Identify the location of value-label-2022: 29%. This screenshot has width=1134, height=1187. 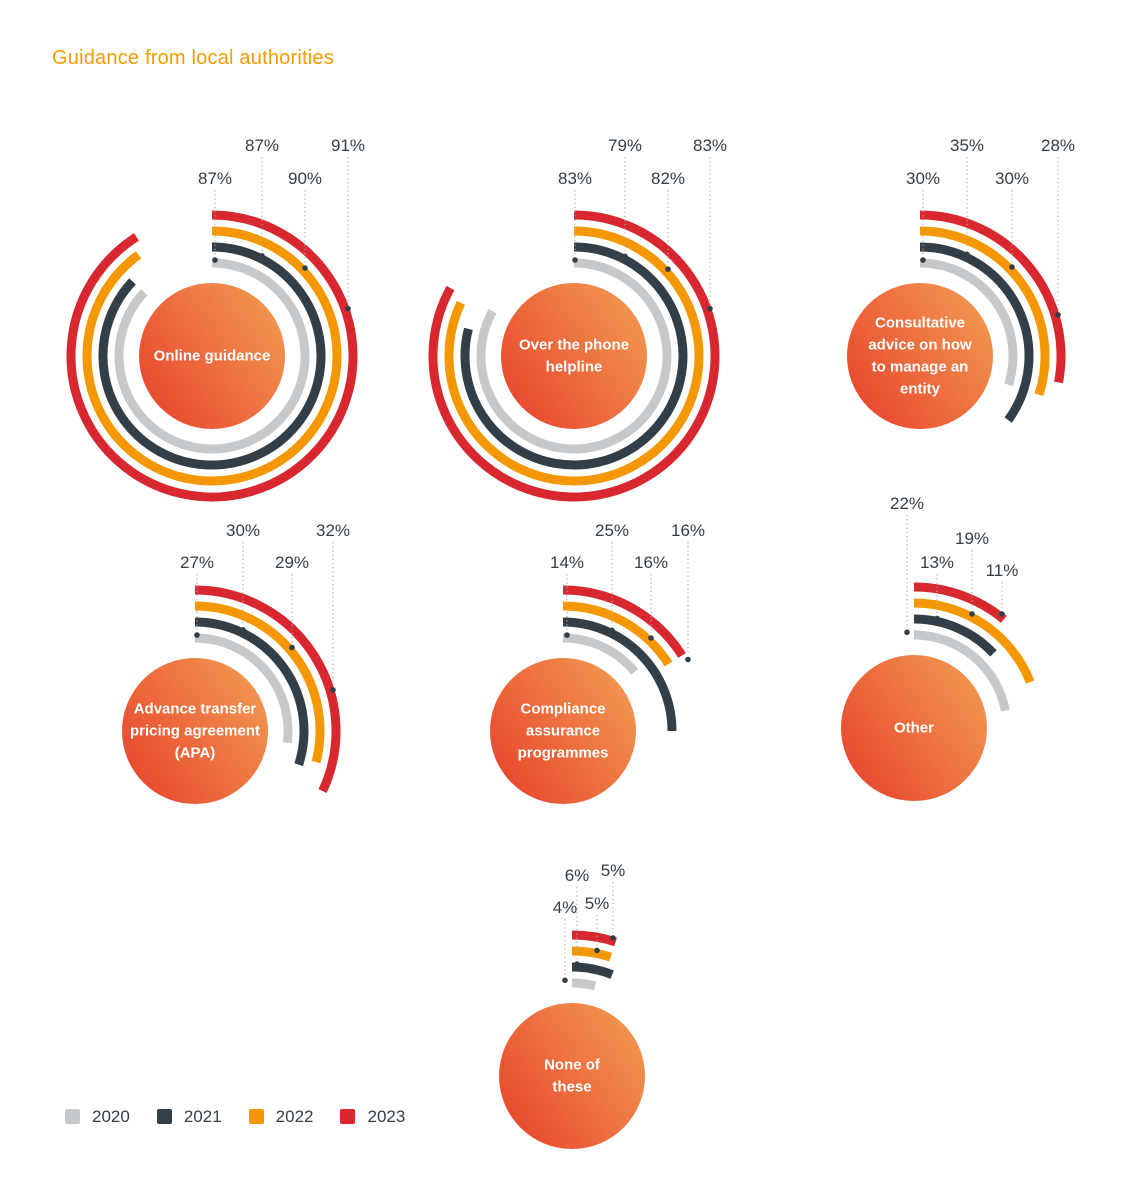
(292, 562).